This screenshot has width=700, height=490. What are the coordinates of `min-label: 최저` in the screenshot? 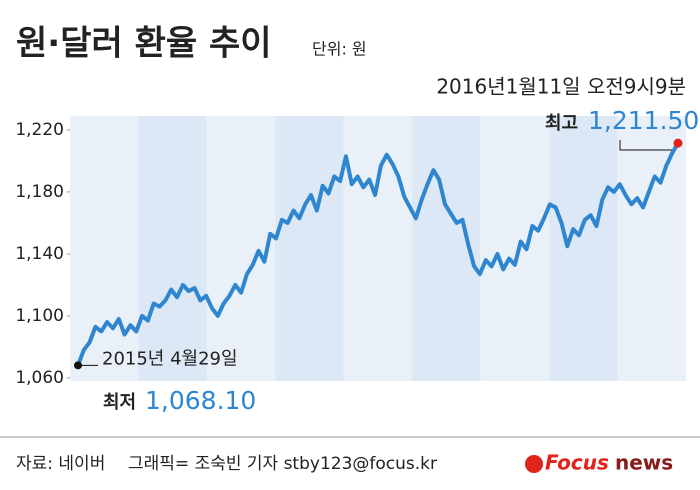 It's located at (119, 402).